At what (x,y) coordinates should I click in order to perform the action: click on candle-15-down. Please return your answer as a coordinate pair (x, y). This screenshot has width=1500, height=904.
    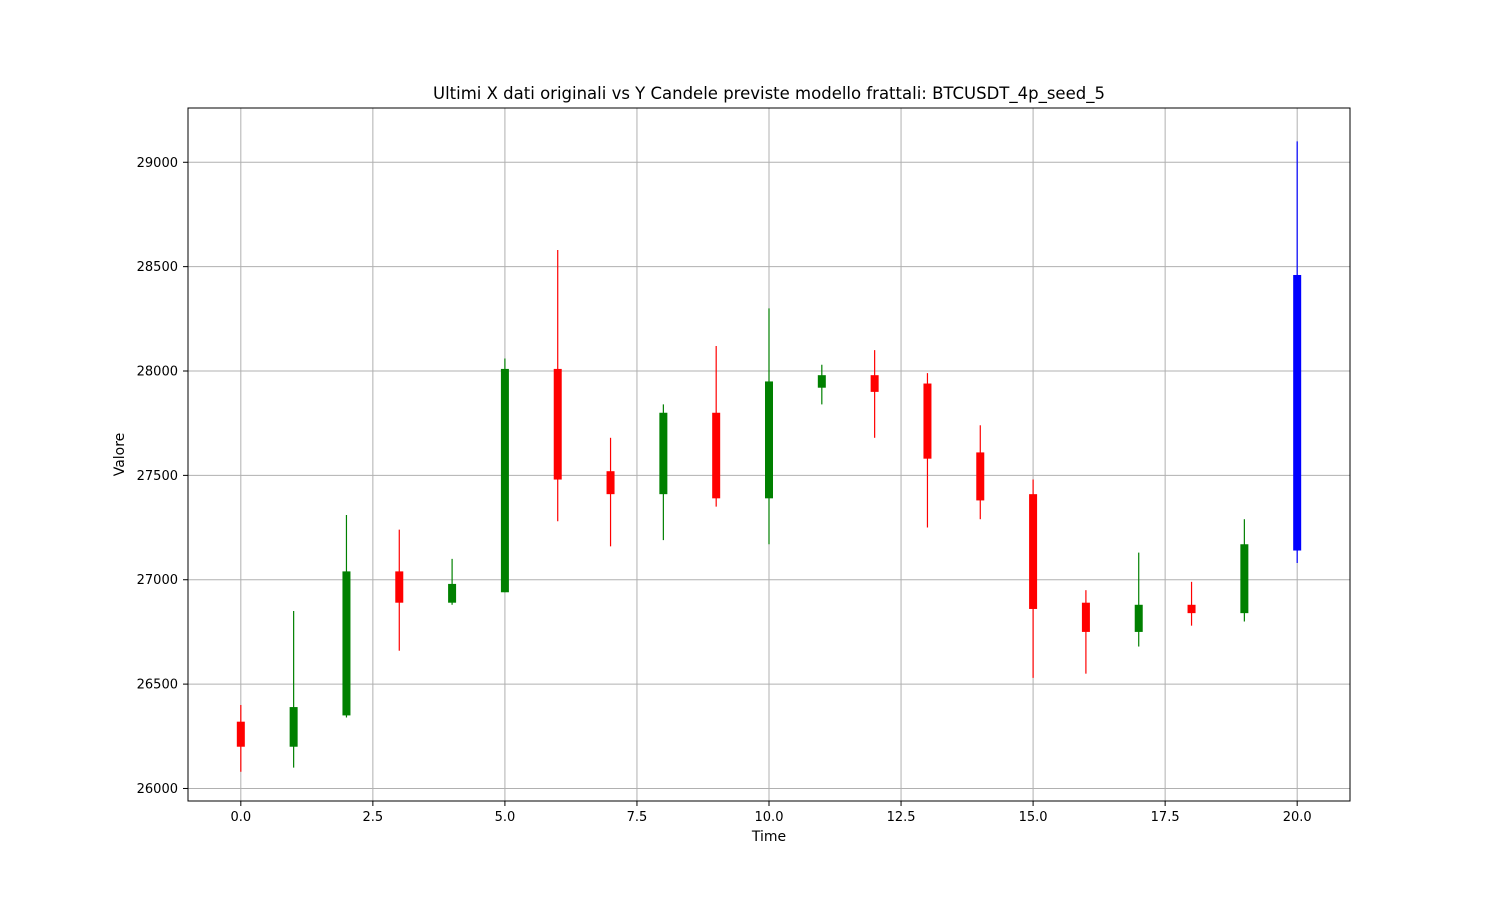
    Looking at the image, I should click on (1033, 578).